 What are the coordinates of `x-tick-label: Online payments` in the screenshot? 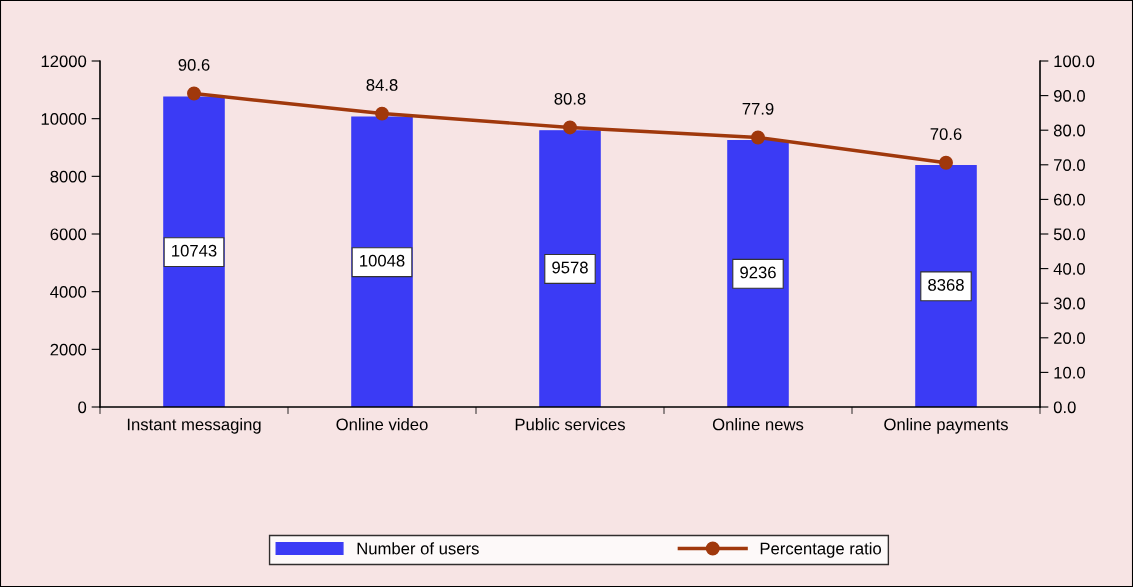 It's located at (946, 426).